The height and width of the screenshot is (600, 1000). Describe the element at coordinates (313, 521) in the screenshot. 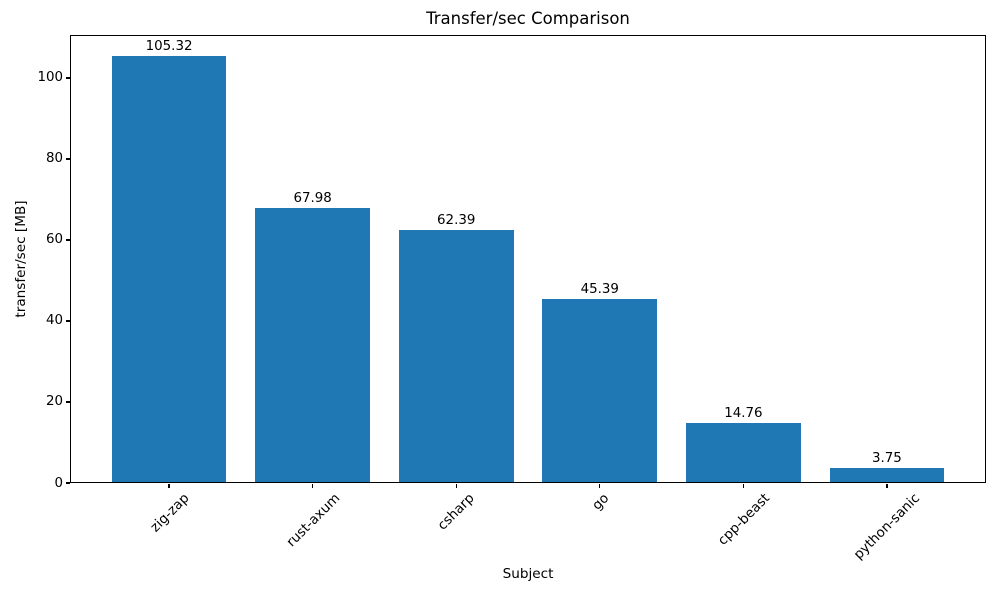

I see `x-tick-label: rust-axum` at that location.